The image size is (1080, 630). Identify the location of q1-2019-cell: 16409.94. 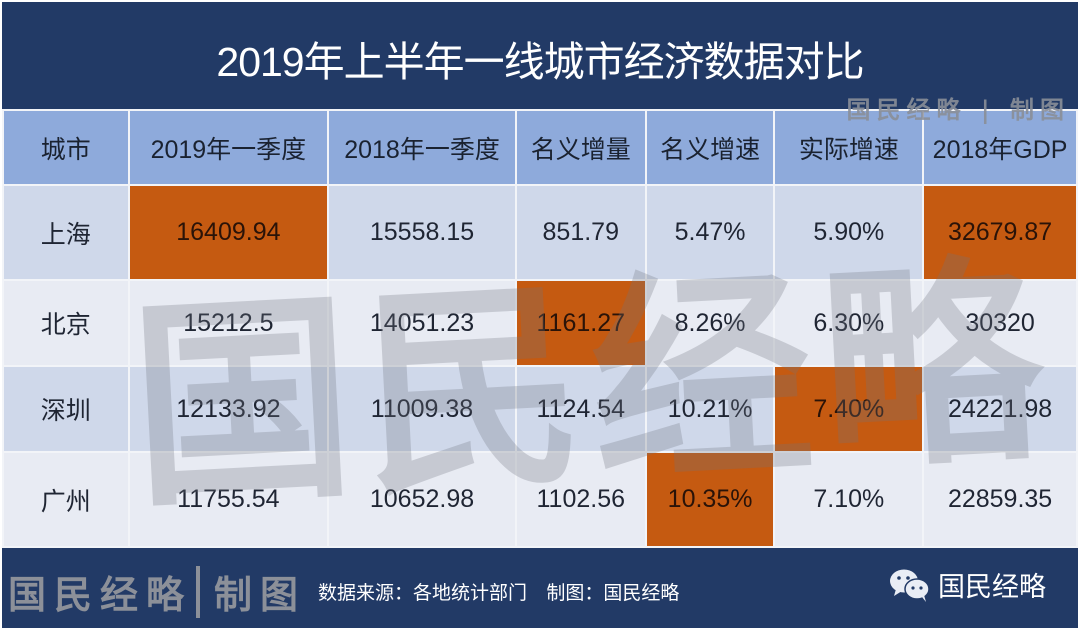
(228, 232).